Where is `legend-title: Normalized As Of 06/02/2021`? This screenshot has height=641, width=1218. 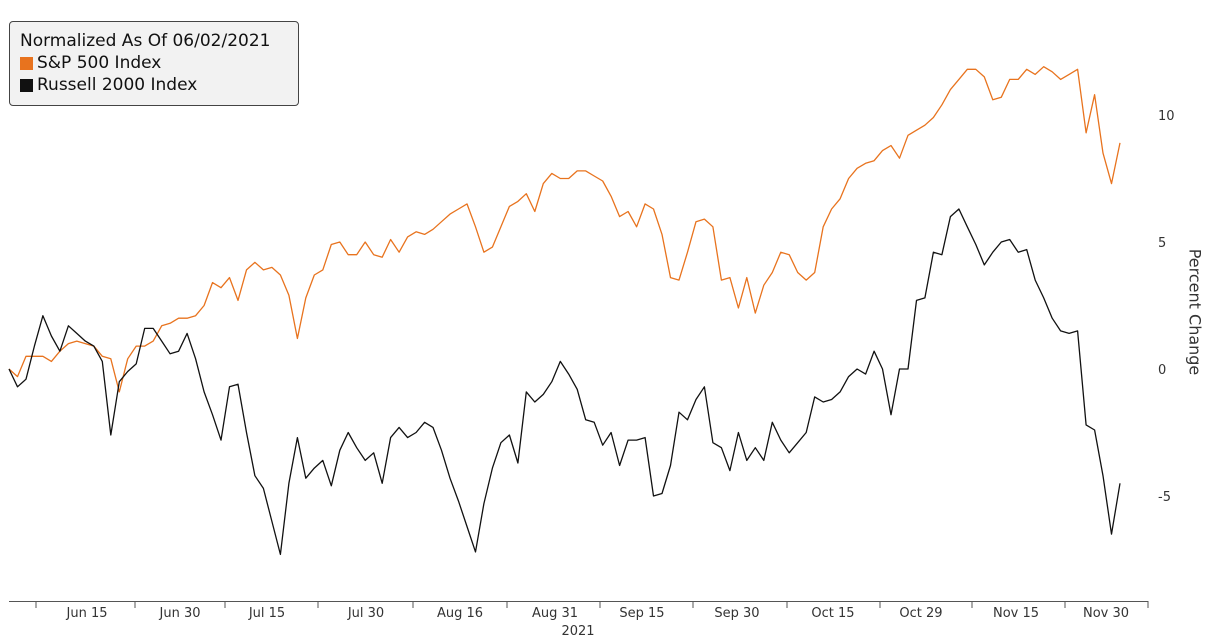
legend-title: Normalized As Of 06/02/2021 is located at coordinates (145, 41).